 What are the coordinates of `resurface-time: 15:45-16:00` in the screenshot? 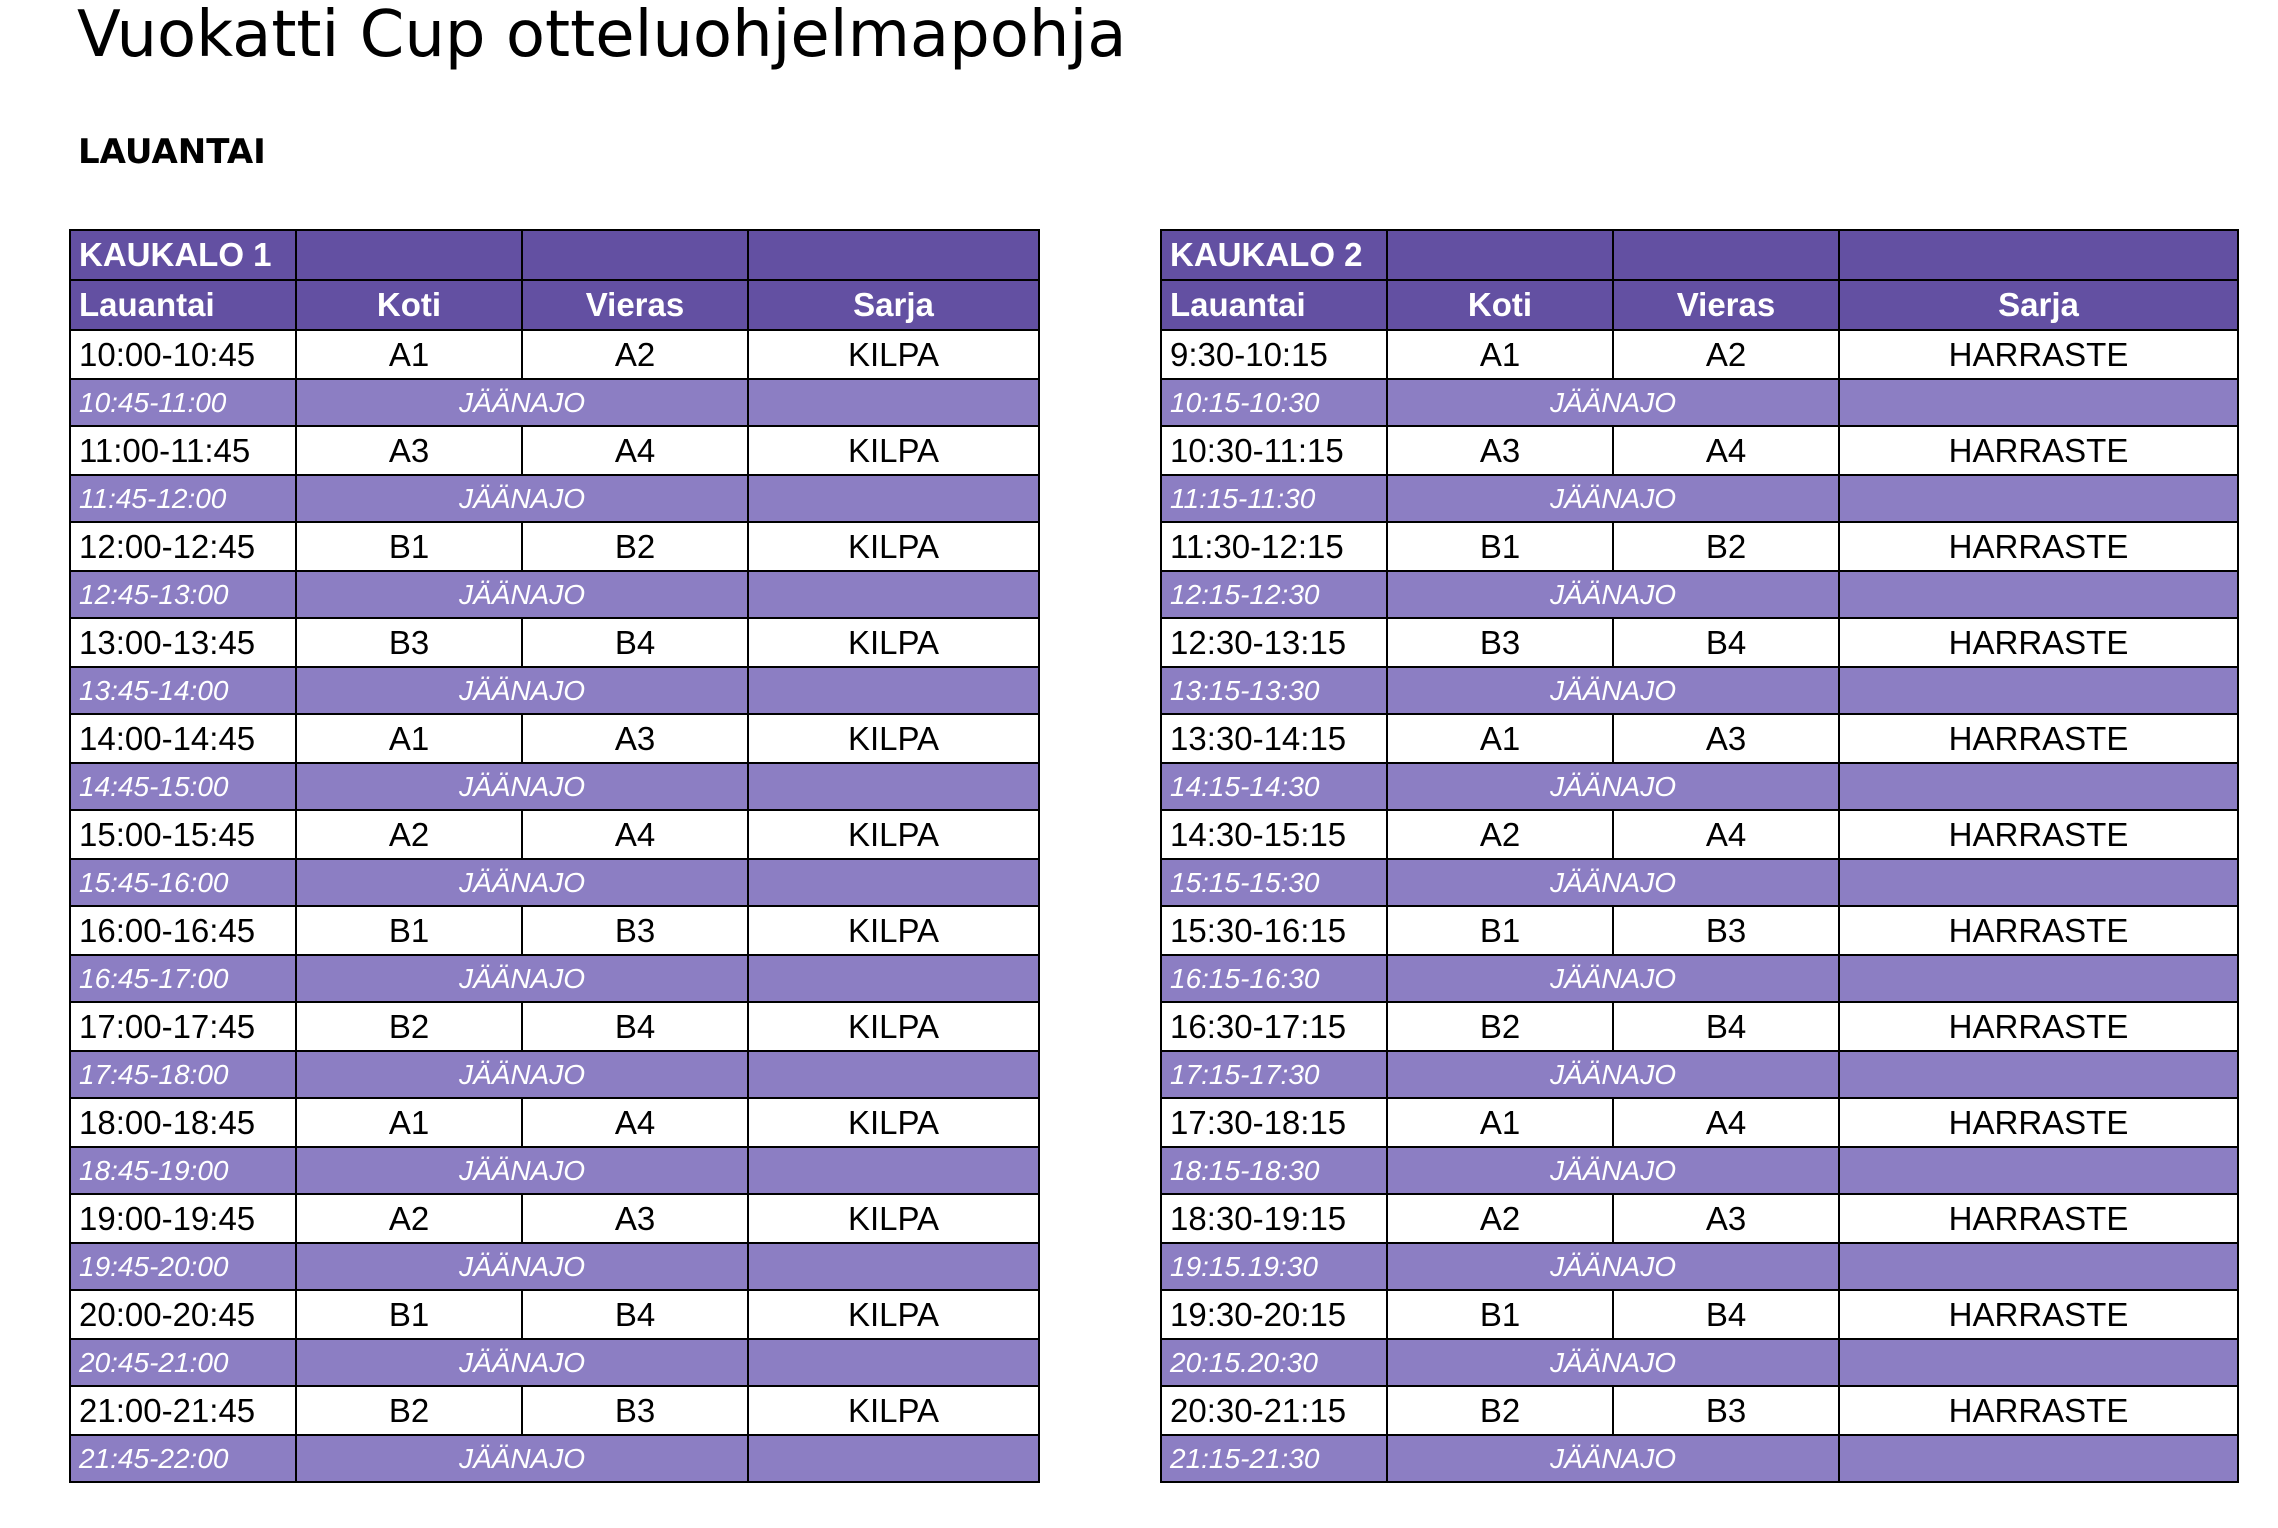 It's located at (183, 882).